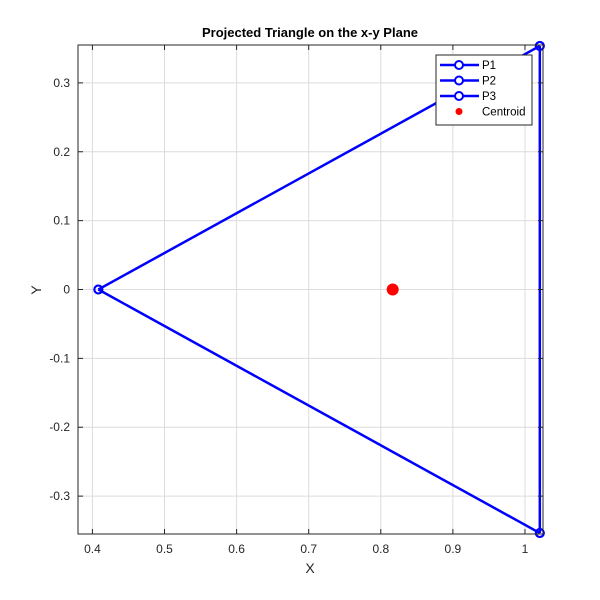 Image resolution: width=600 pixels, height=600 pixels. I want to click on x-tick-label: 0.8, so click(380, 549).